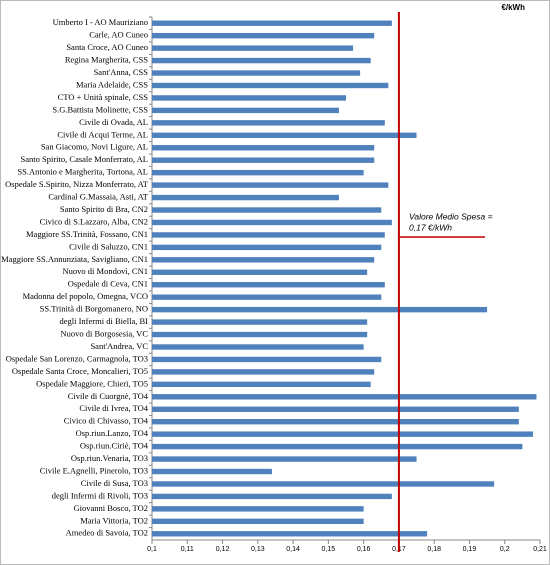  Describe the element at coordinates (103, 321) in the screenshot. I see `y-tick-label: degli Infermi di Biella, BI` at that location.